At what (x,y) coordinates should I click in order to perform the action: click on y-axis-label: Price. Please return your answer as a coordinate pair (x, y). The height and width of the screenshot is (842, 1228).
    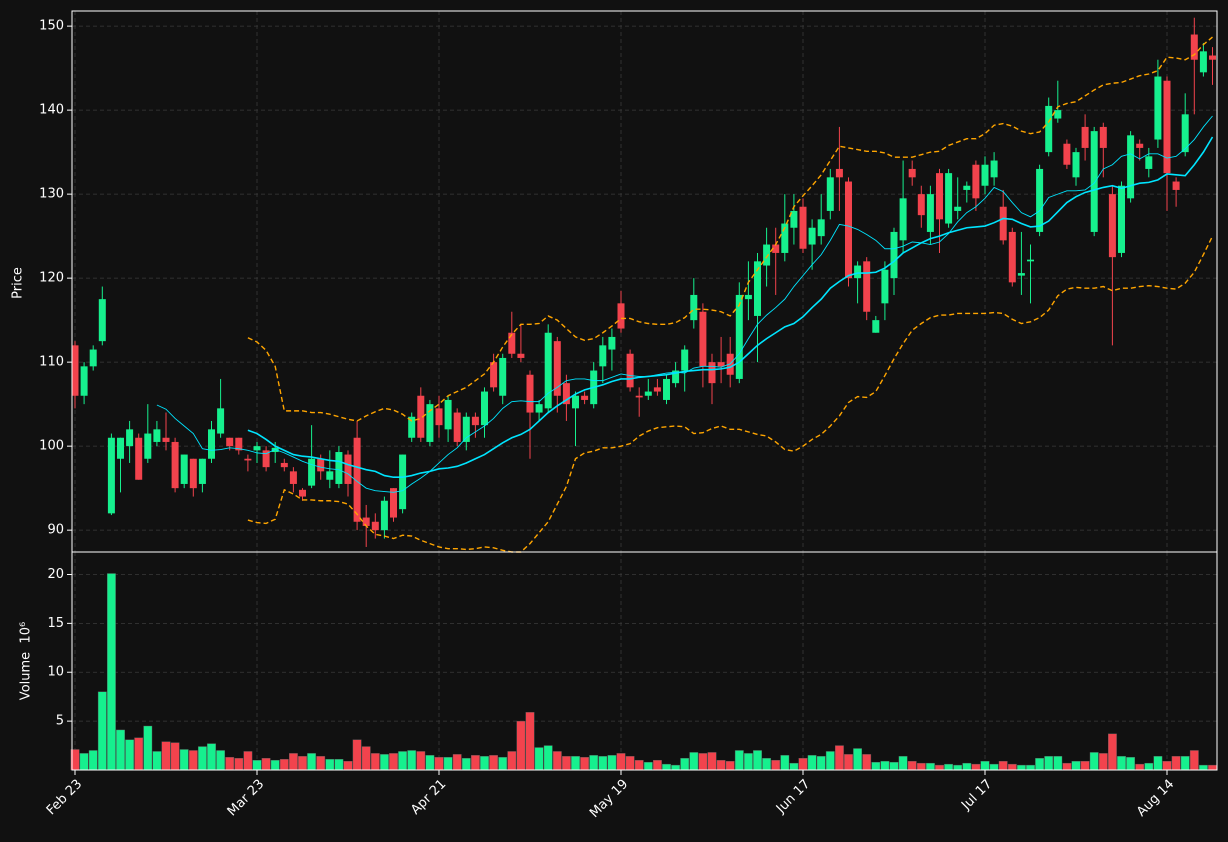
    Looking at the image, I should click on (18, 283).